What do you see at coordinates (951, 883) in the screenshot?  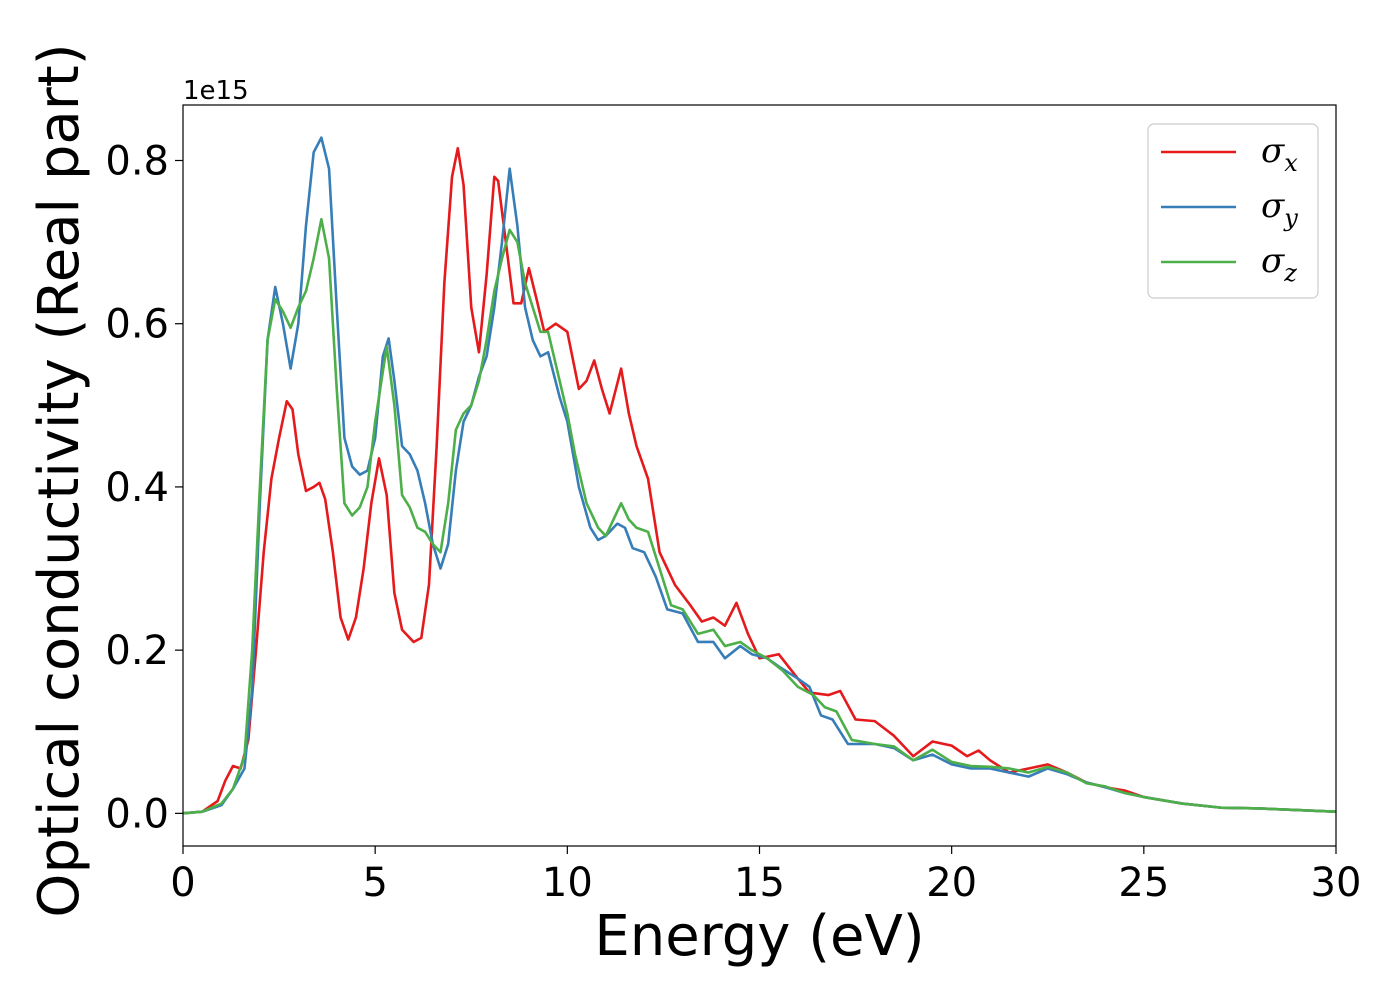 I see `x-tick-label: 20` at bounding box center [951, 883].